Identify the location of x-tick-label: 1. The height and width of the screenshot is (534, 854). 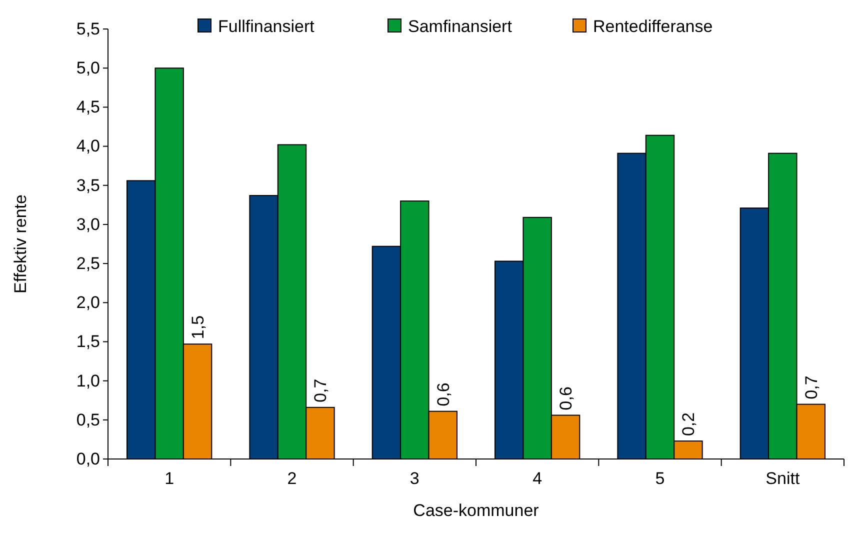
(169, 478).